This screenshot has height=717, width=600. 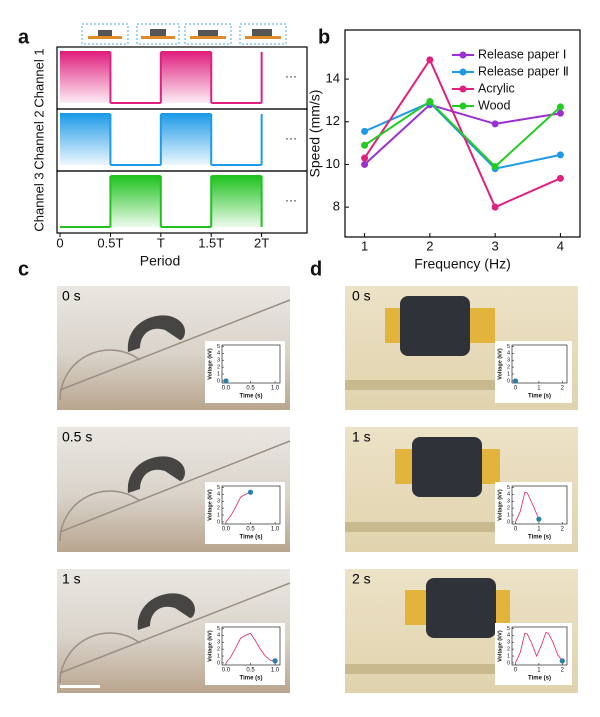 I want to click on x-tick-label: 3, so click(x=495, y=245).